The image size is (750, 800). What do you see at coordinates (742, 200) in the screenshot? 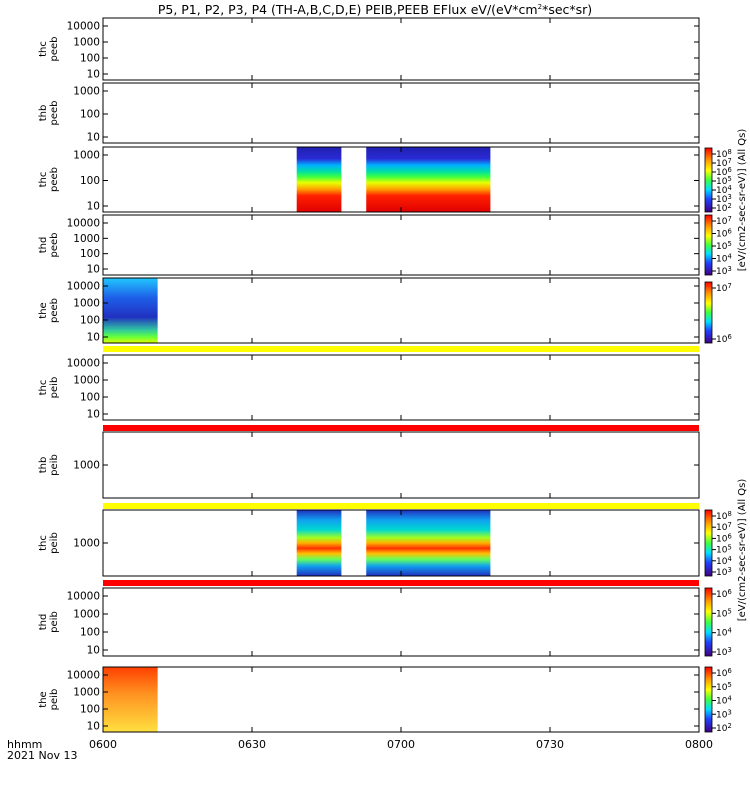
I see `colorbar-label-peeb: [eV/(cm2-sec-sr-eV)] (All Qs)` at bounding box center [742, 200].